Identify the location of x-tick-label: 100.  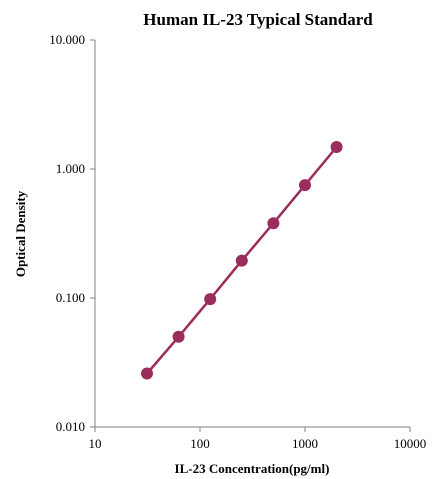
(200, 443).